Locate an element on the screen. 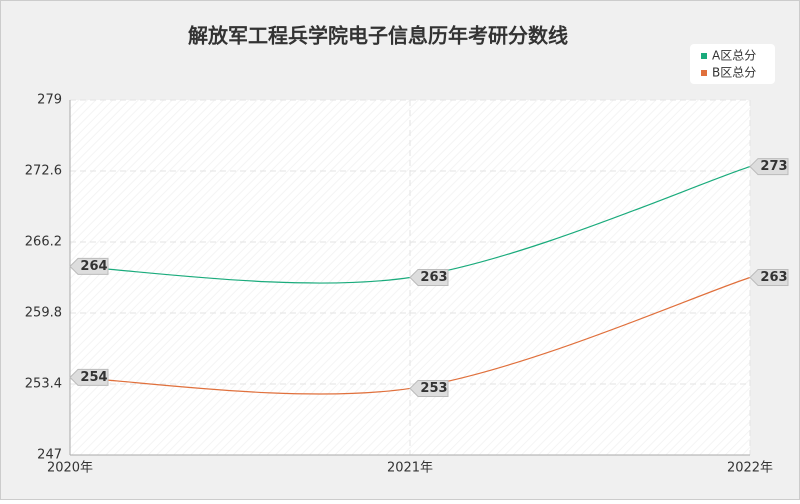  y-tick-label: 279 is located at coordinates (49, 100).